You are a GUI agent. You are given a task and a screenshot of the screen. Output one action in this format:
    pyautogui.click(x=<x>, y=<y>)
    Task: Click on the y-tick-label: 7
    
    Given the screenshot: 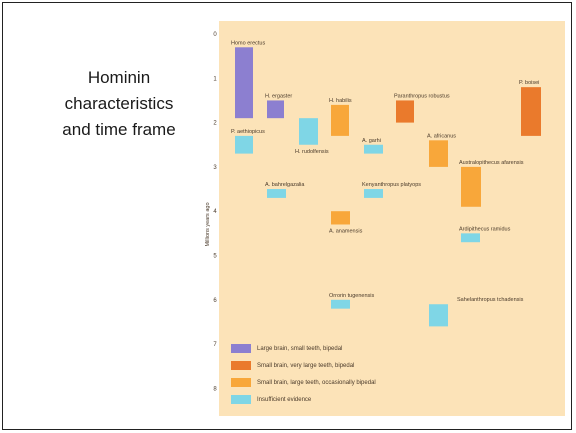 What is the action you would take?
    pyautogui.click(x=215, y=345)
    